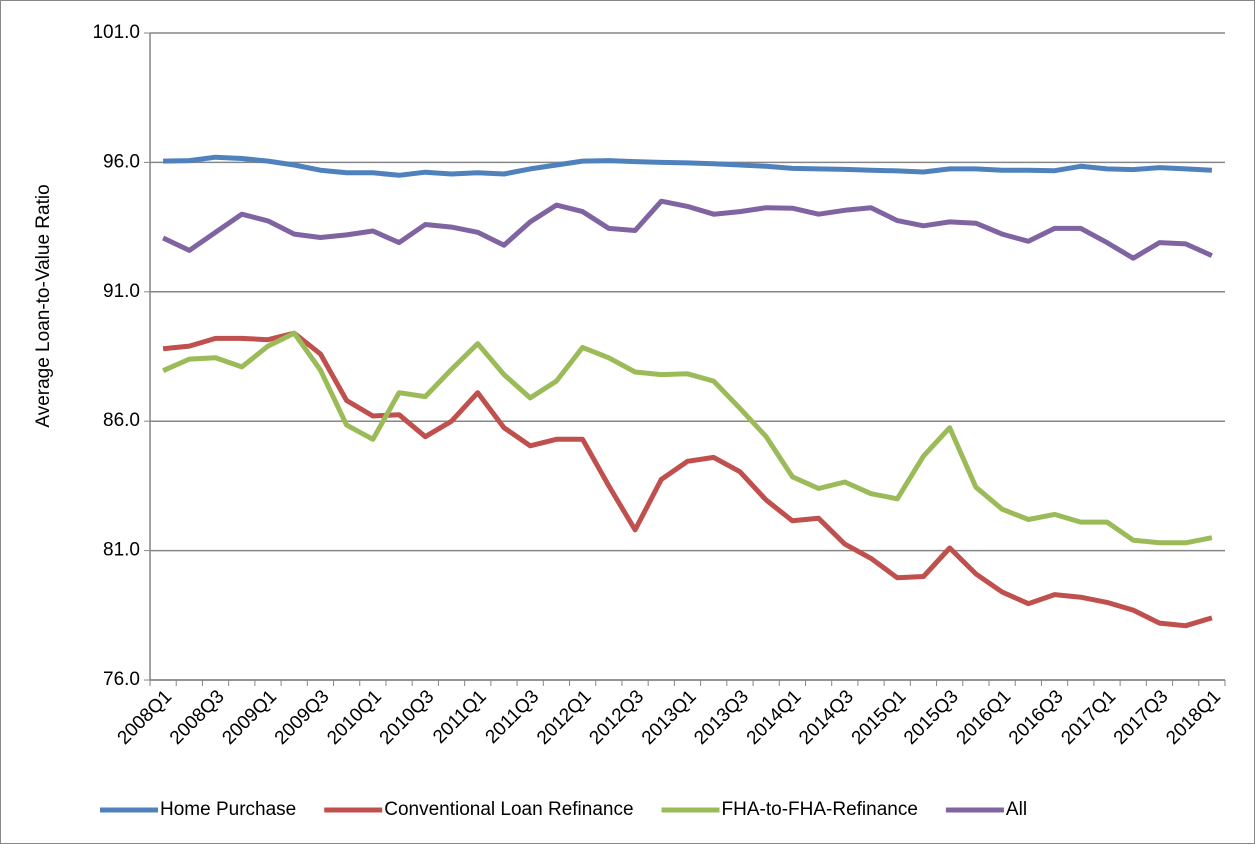 The image size is (1256, 844). I want to click on legend-label: FHA-to-FHA-Refinance, so click(820, 809).